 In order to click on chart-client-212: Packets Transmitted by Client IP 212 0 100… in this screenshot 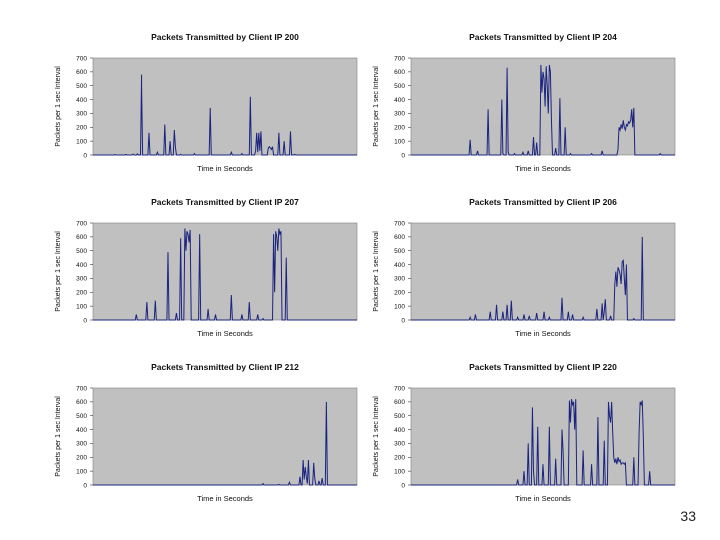, I will do `click(210, 433)`.